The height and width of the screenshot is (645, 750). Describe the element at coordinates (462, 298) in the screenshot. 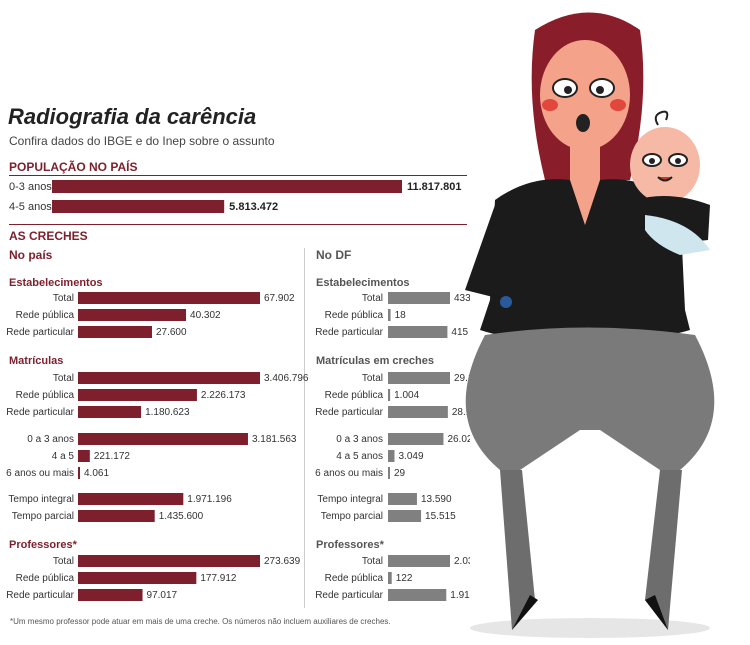

I see `data-label: 433` at that location.